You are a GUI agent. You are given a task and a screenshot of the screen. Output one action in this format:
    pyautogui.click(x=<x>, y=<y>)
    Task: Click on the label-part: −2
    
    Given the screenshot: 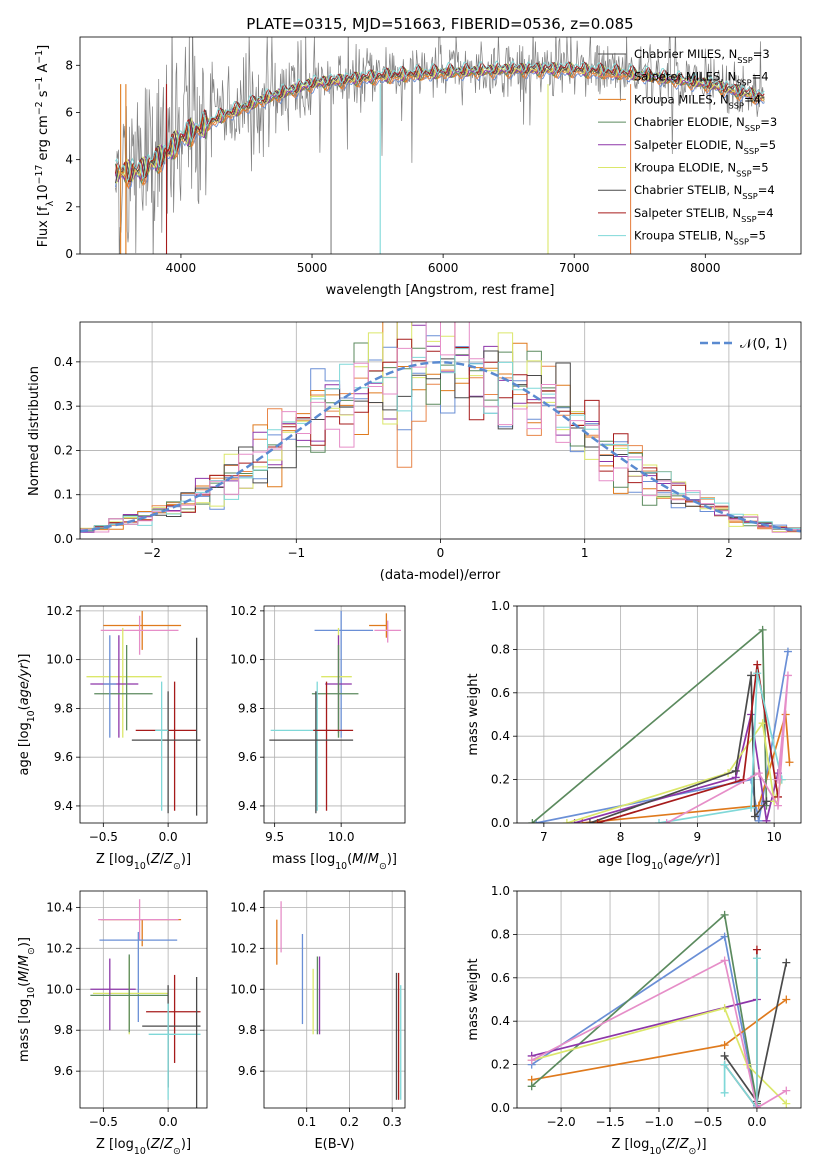 What is the action you would take?
    pyautogui.click(x=39, y=108)
    